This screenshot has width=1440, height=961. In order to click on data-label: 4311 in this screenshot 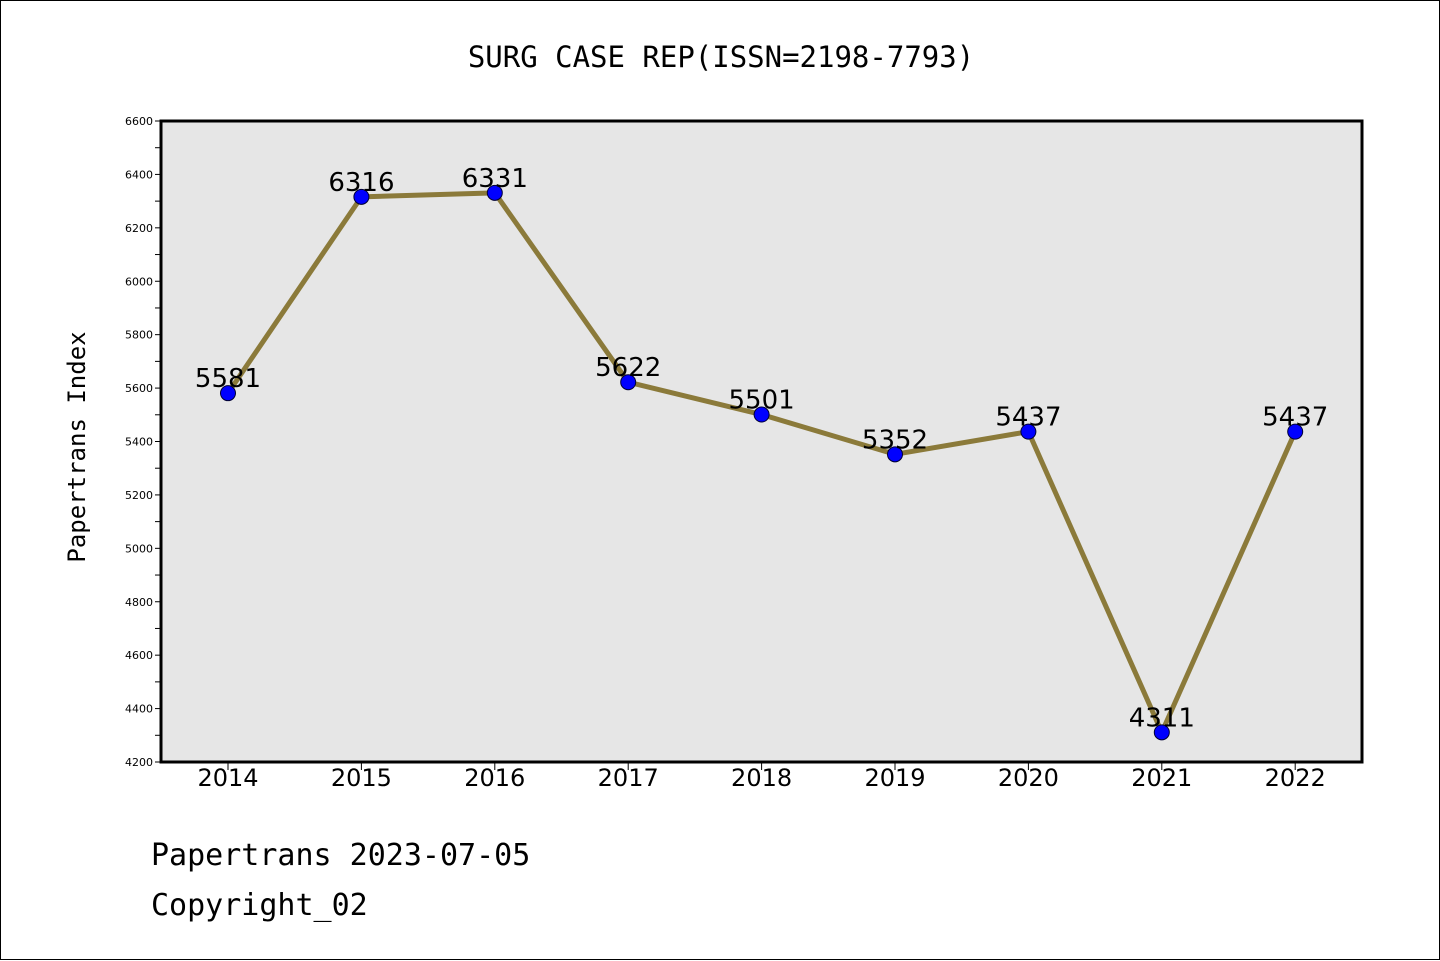, I will do `click(1162, 718)`.